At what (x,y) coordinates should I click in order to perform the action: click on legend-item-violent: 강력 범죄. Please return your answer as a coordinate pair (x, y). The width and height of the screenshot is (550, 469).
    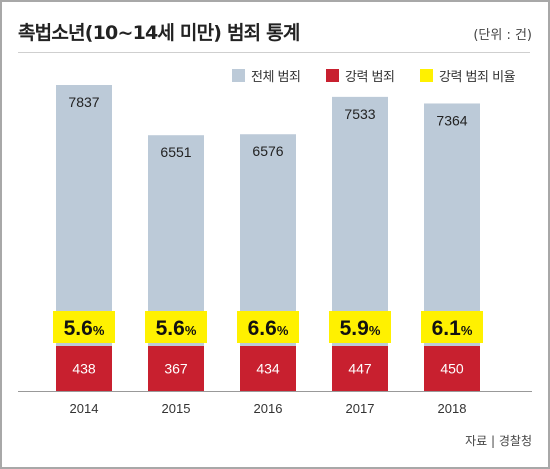
    Looking at the image, I should click on (360, 75).